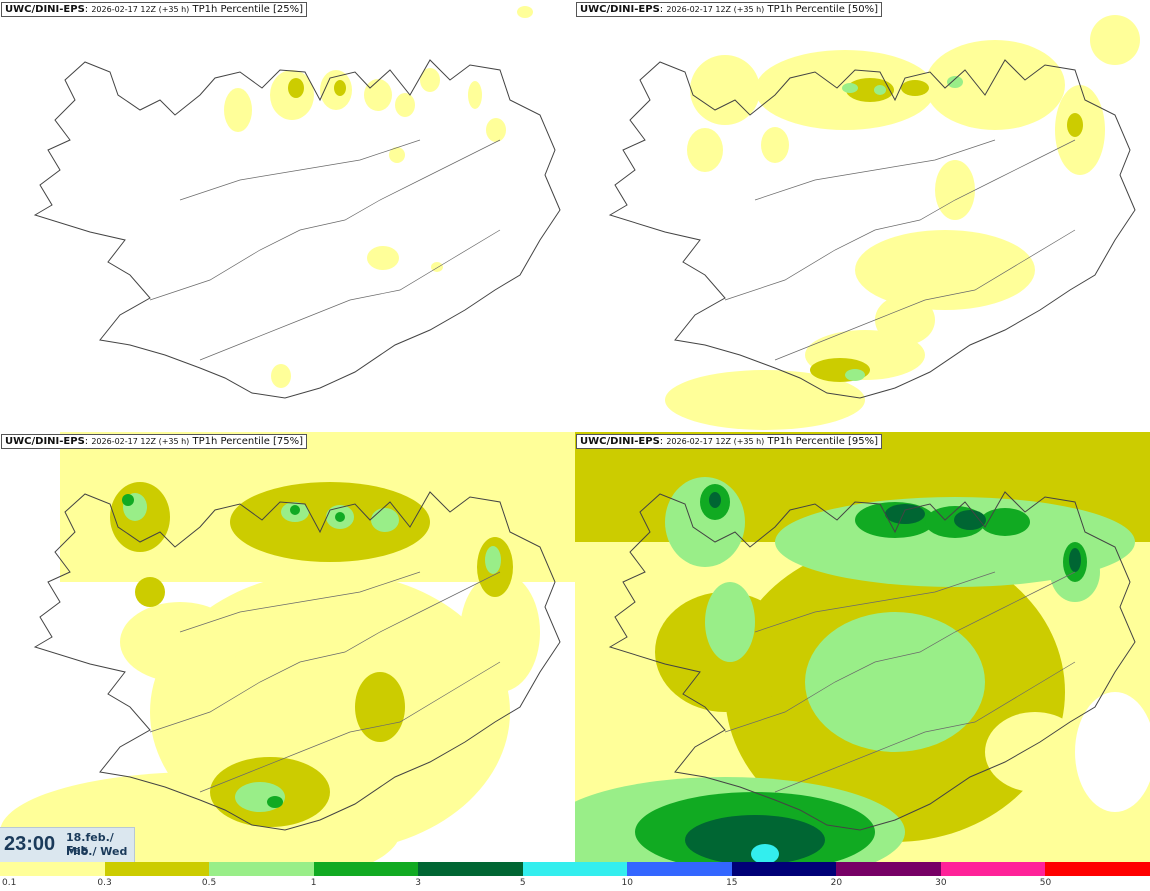 This screenshot has height=891, width=1150. Describe the element at coordinates (823, 441) in the screenshot. I see `field-name: TP1h Percentile [95%]` at that location.